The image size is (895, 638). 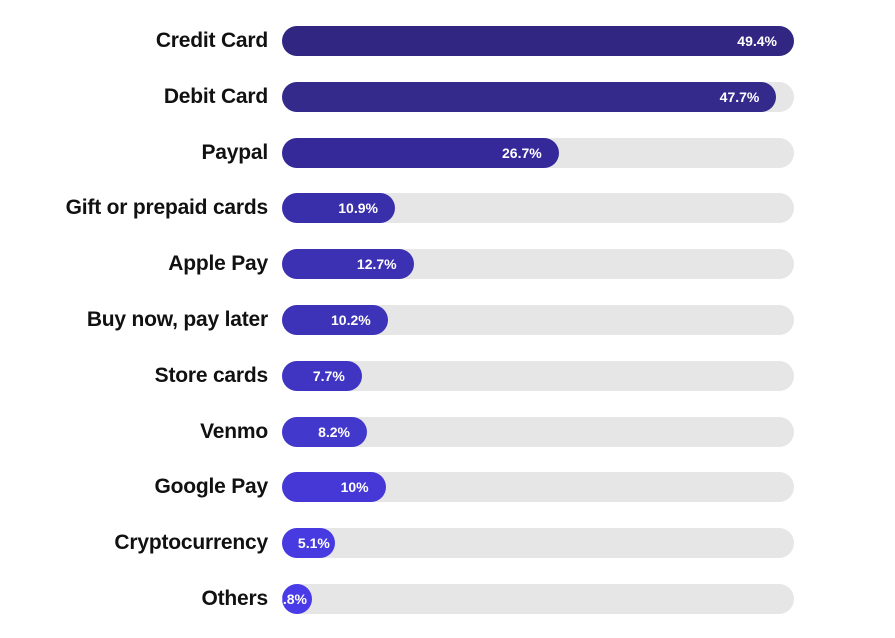 I want to click on data-label: 7.7%, so click(x=328, y=376).